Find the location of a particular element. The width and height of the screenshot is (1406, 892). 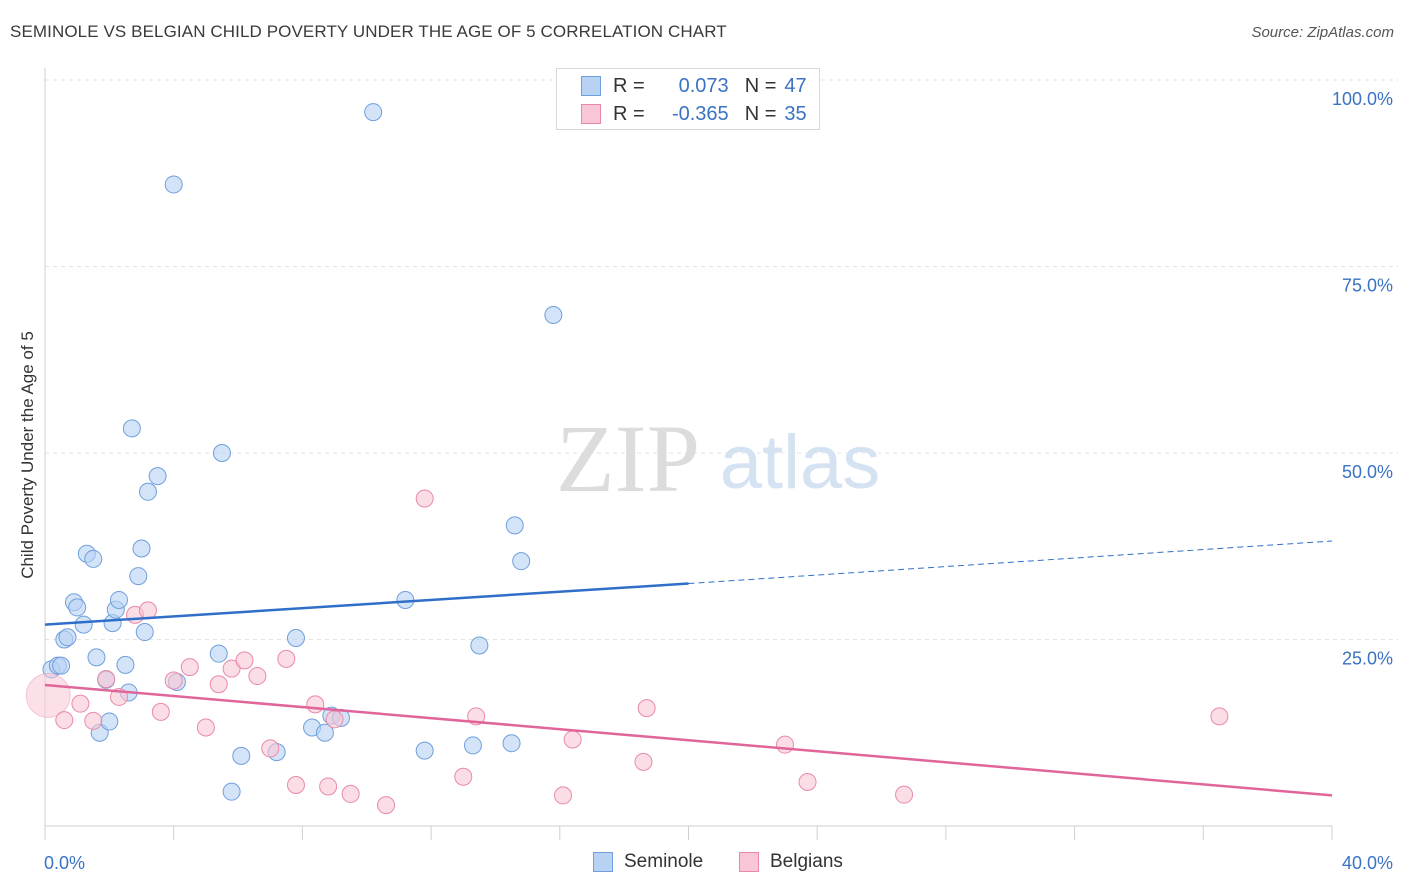

series-legend: Seminole Belgians is located at coordinates (703, 865).